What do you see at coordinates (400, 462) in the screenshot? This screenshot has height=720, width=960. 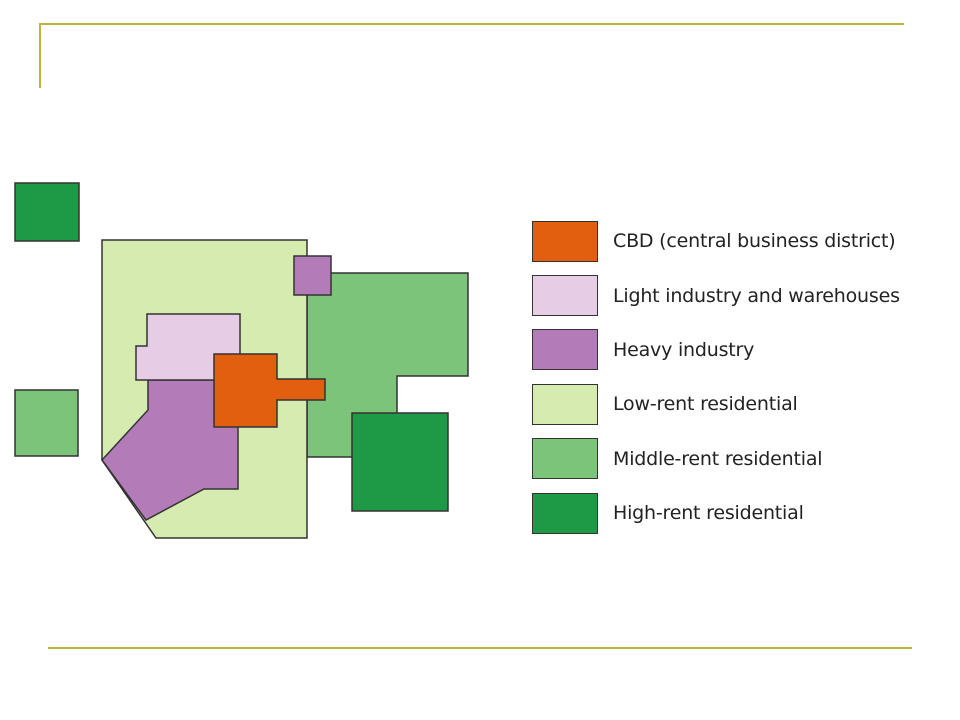 I see `high-rent-zone-southeast` at bounding box center [400, 462].